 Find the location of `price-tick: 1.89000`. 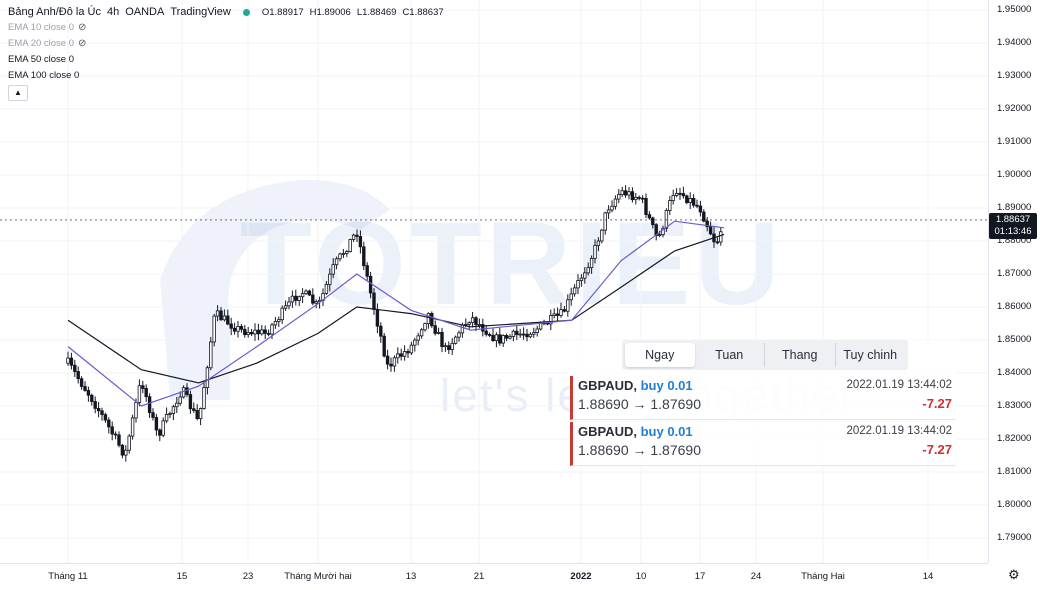

price-tick: 1.89000 is located at coordinates (1014, 207).